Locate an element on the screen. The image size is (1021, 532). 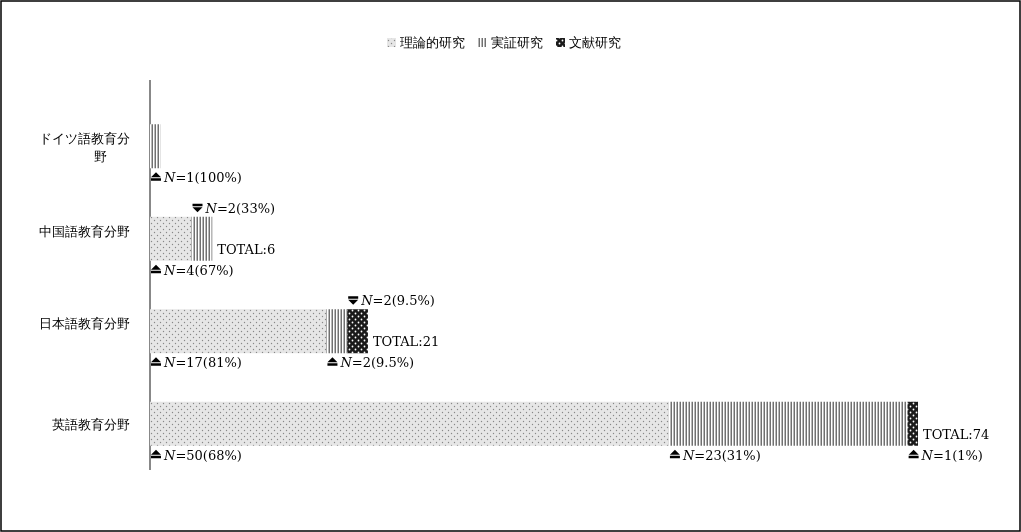
y-tick-label: 中国語教育分野 is located at coordinates (84, 231).